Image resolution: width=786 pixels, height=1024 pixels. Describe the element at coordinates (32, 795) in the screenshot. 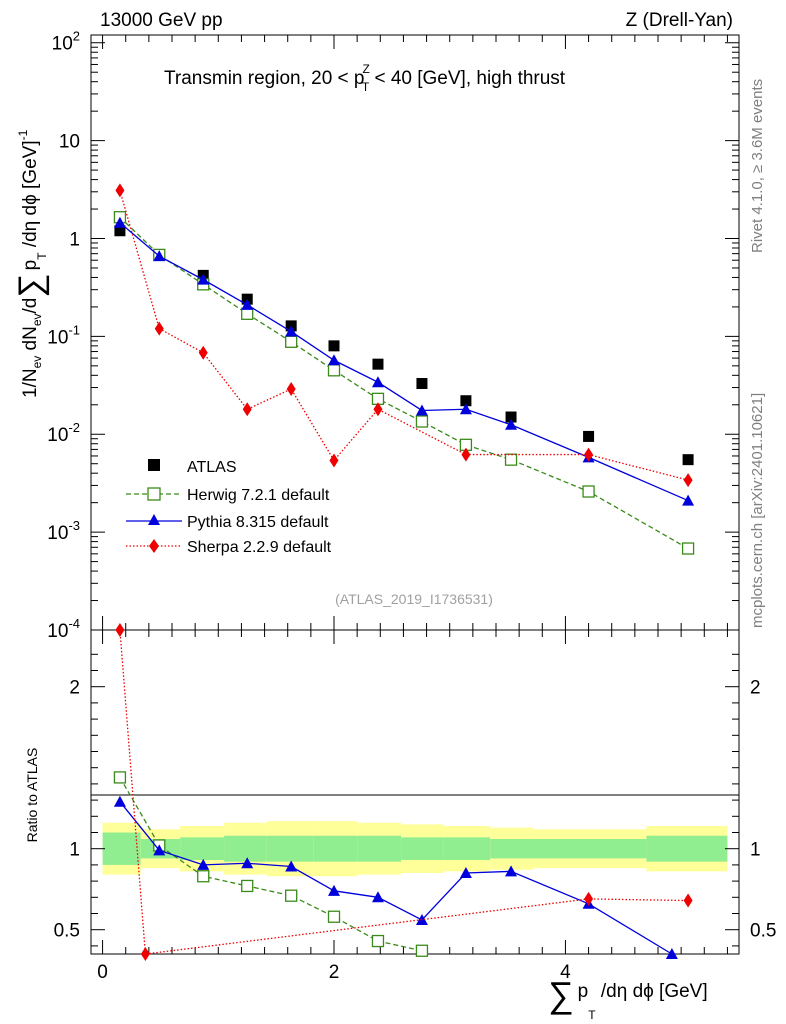

I see `ratio-y-axis-label: Ratio to ATLAS` at that location.